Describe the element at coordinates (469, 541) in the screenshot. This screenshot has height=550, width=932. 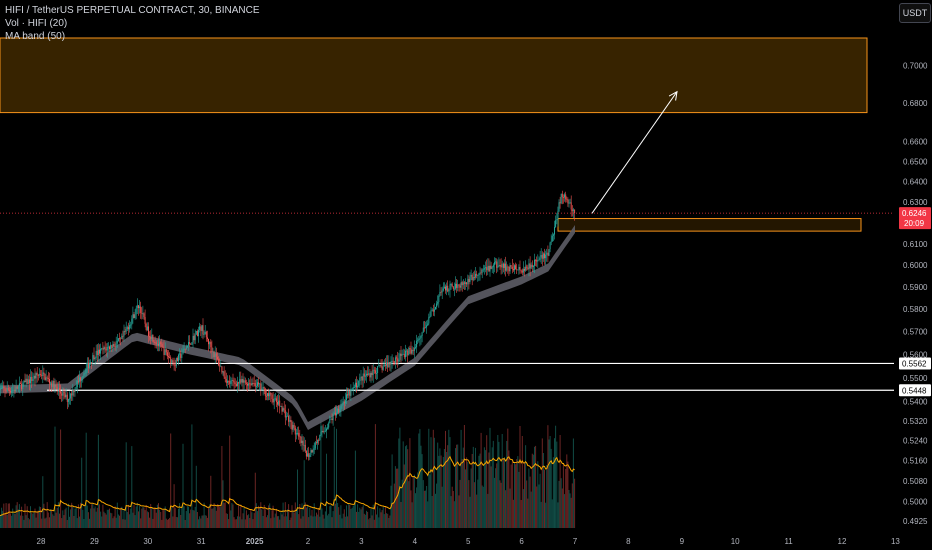
I see `time-axis: 28 29 30 31 2025 2 3 4 5 6 7 8 9 10 11 12 13` at that location.